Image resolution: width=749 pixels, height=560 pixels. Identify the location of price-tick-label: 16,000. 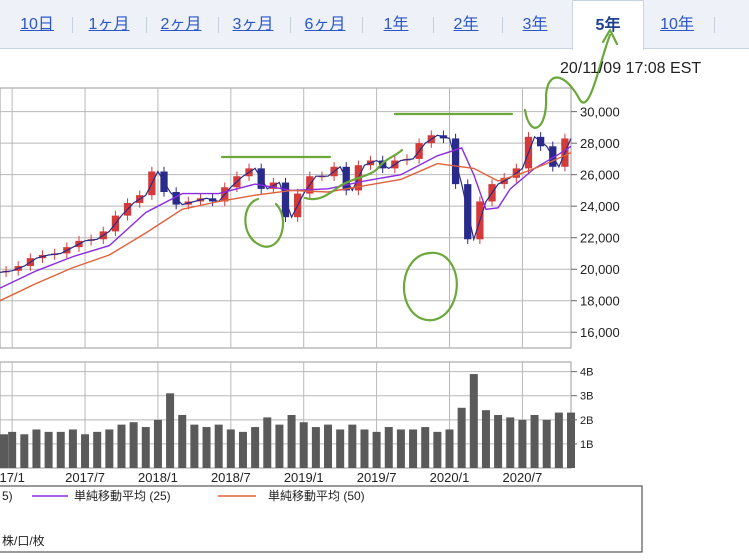
(600, 332).